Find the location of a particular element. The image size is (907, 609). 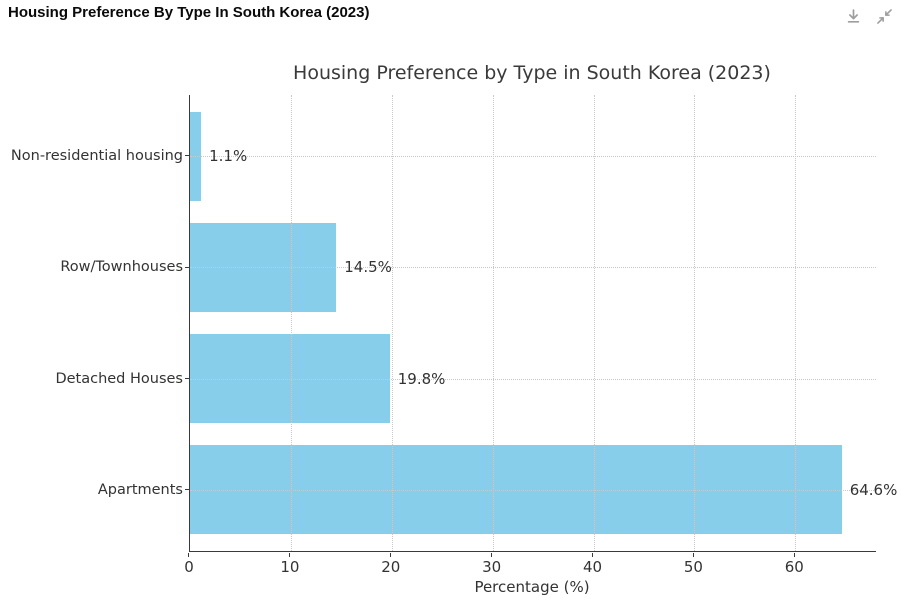

y-tick-label: Row/Townhouses is located at coordinates (121, 267).